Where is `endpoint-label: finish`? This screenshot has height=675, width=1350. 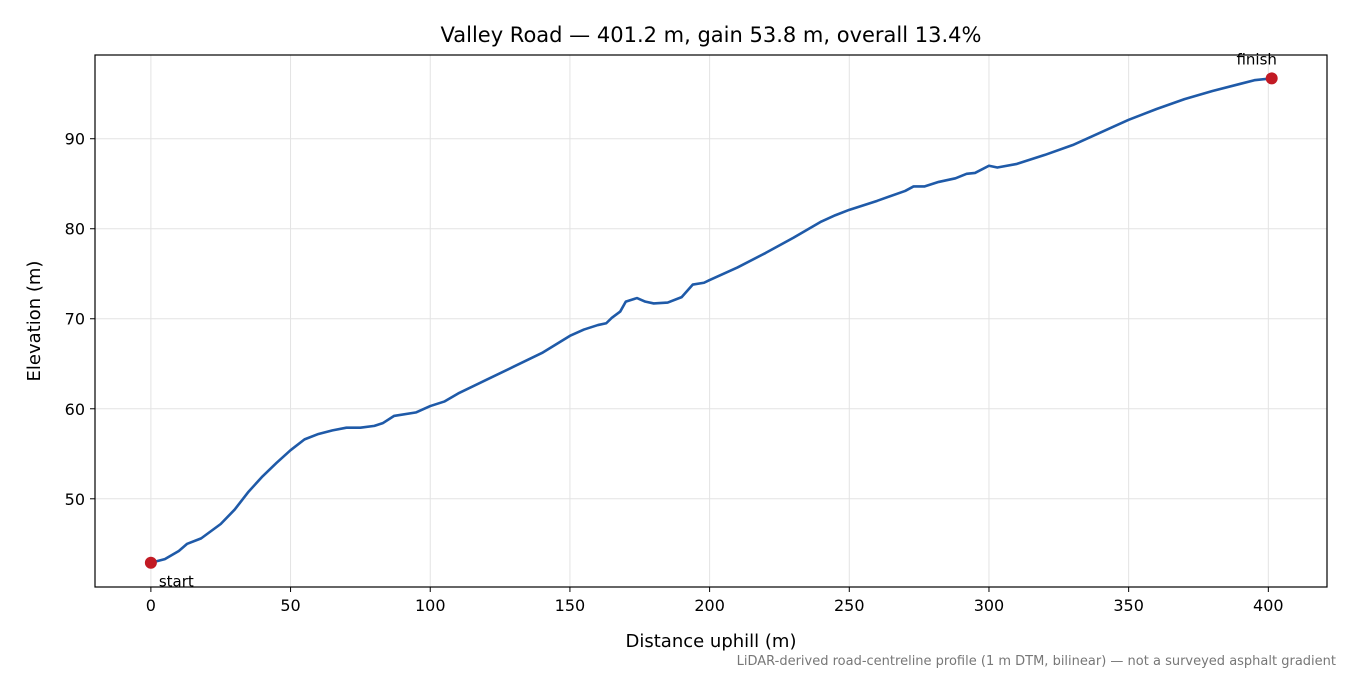
endpoint-label: finish is located at coordinates (1256, 59).